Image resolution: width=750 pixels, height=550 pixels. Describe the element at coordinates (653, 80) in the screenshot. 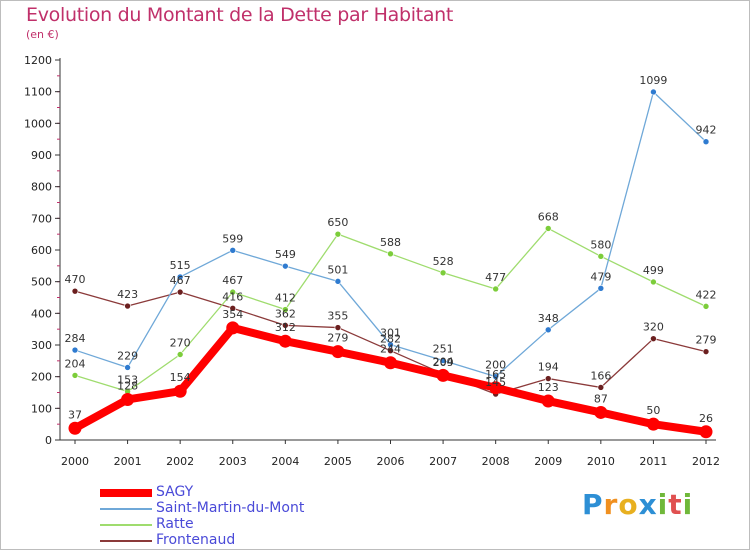

I see `data-label: 1099` at that location.